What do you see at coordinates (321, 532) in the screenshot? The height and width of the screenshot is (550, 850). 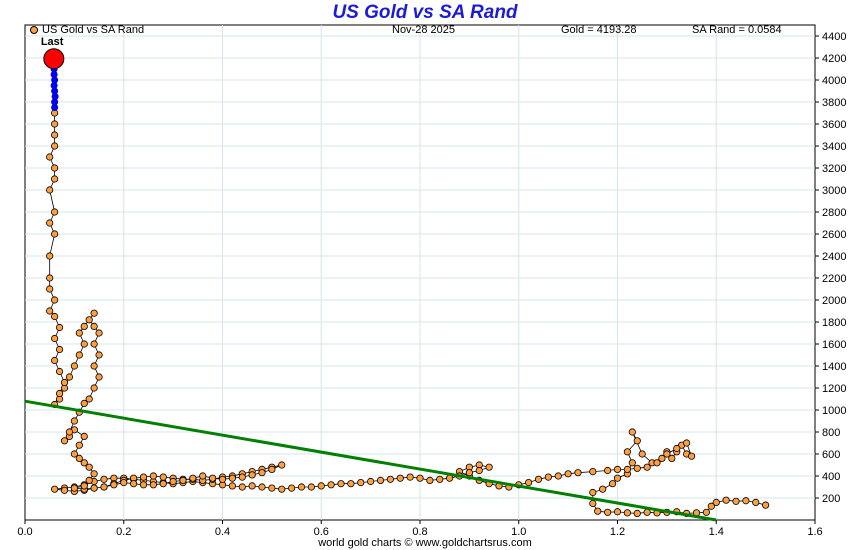 I see `x-tick-label: 0.6` at bounding box center [321, 532].